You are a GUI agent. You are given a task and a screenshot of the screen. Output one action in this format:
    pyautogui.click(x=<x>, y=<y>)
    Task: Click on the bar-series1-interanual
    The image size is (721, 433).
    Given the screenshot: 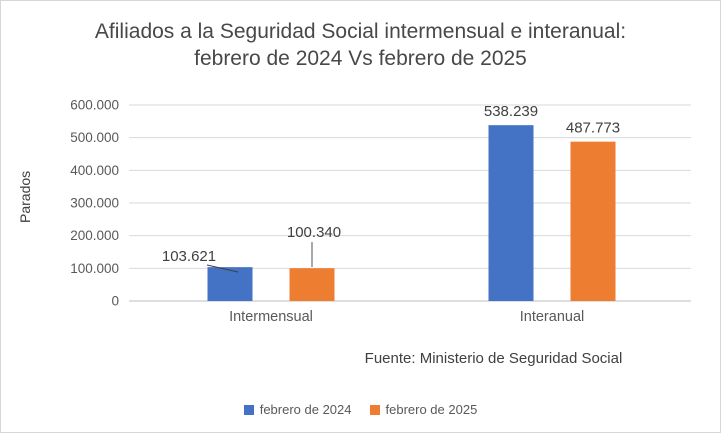 What is the action you would take?
    pyautogui.click(x=593, y=221)
    